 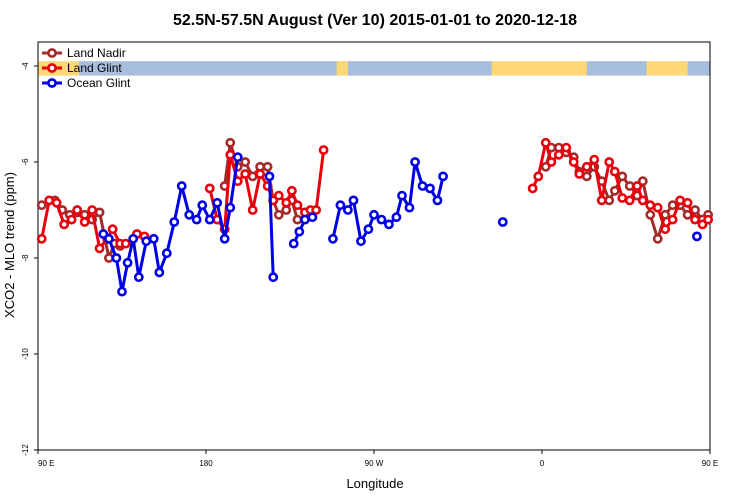 What do you see at coordinates (25, 258) in the screenshot?
I see `y-tick-label: -8` at bounding box center [25, 258].